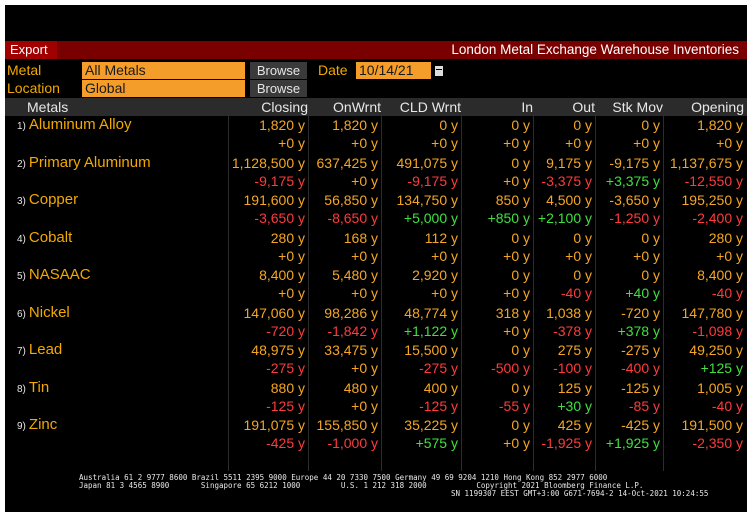 This screenshot has height=518, width=752. I want to click on table-row: 4) Cobalt 280 y 168 y 112 y 0 y 0 y 0 y 280 y, so click(376, 238).